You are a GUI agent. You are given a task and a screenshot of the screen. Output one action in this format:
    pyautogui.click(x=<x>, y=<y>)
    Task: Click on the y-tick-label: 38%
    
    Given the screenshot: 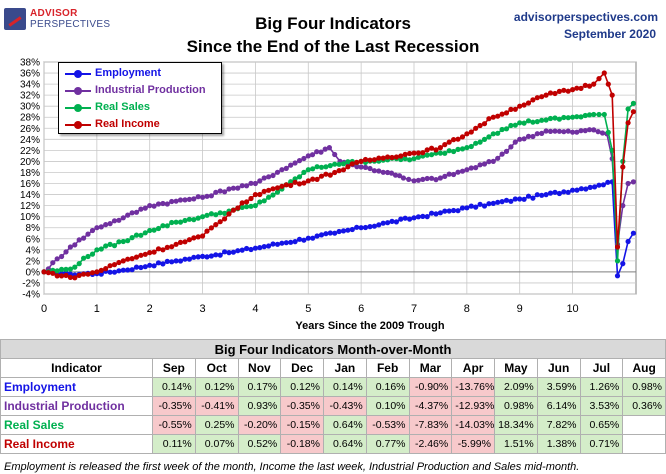 What is the action you would take?
    pyautogui.click(x=30, y=63)
    